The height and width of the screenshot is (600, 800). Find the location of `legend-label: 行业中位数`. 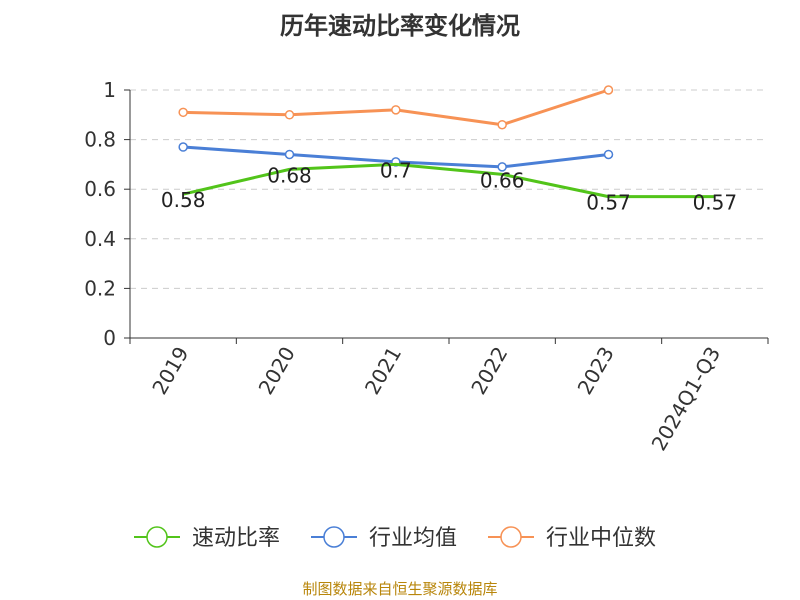

legend-label: 行业中位数 is located at coordinates (601, 538).